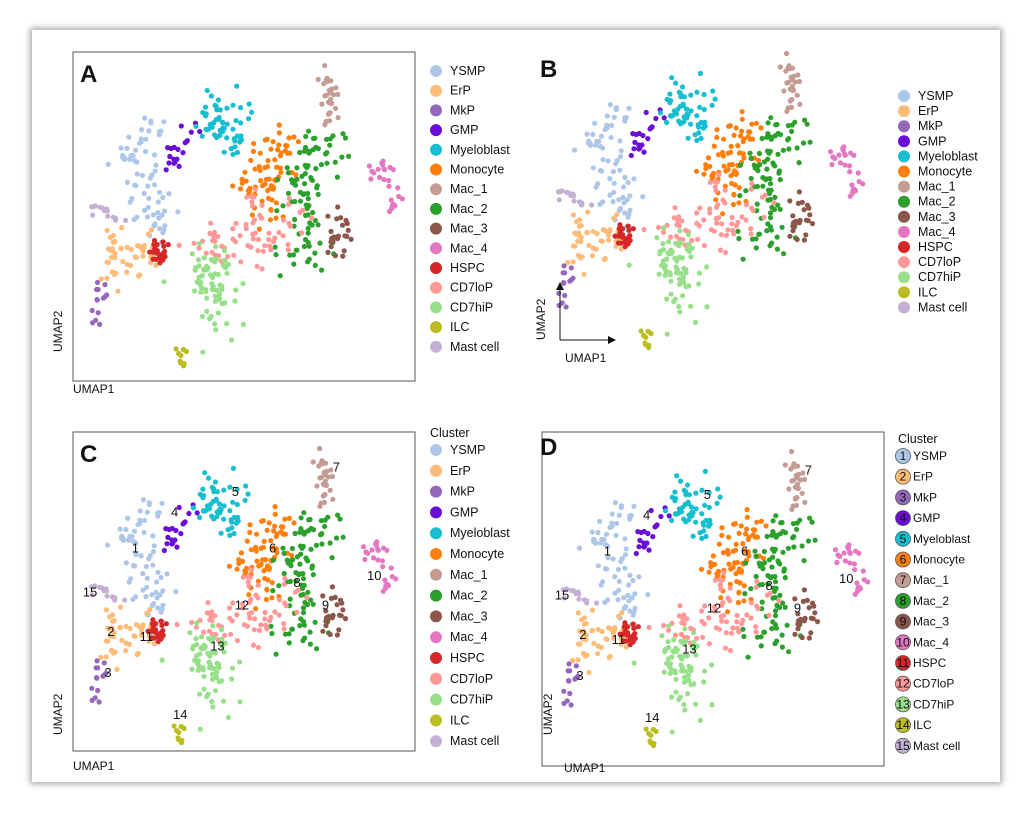 The height and width of the screenshot is (813, 1032). Describe the element at coordinates (325, 604) in the screenshot. I see `cluster-label: 9` at that location.